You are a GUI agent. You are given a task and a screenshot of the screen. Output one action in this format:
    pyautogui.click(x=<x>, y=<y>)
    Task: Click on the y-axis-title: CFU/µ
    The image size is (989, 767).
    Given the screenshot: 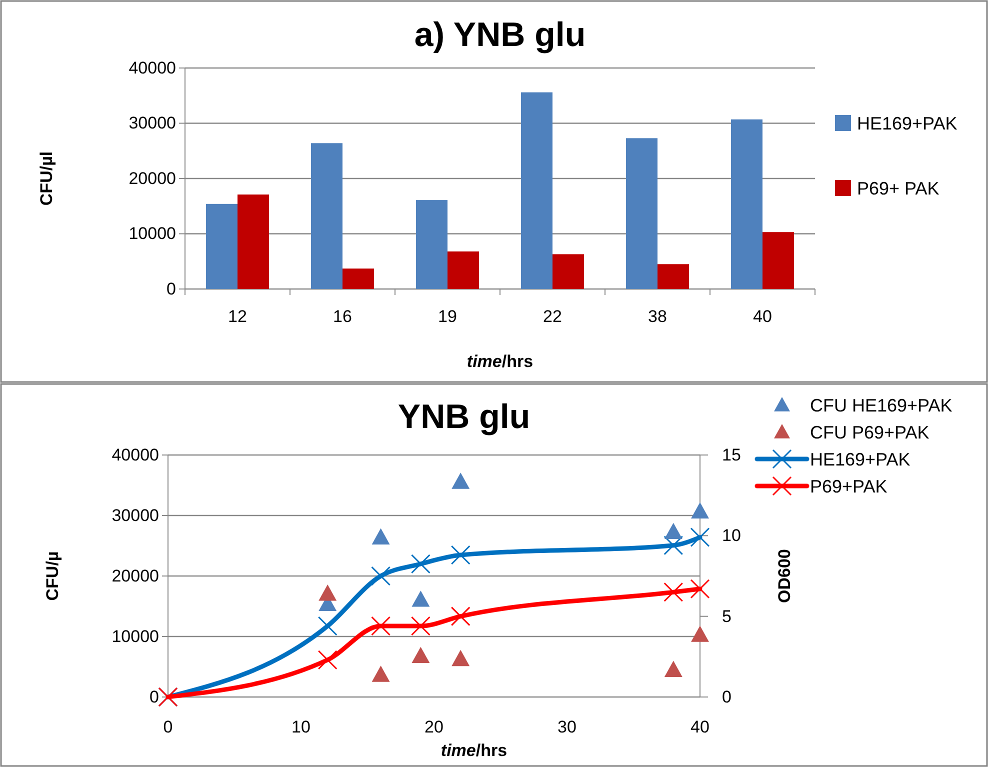 What is the action you would take?
    pyautogui.click(x=52, y=576)
    